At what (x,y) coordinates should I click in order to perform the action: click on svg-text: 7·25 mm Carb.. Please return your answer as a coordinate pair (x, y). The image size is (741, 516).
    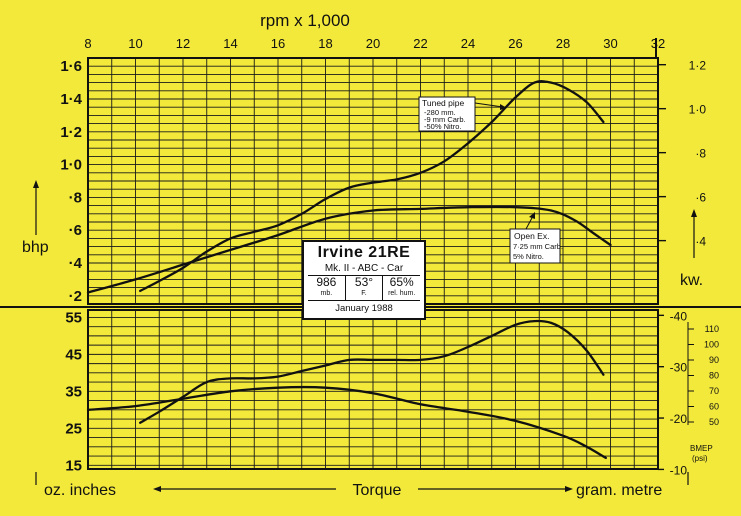
    Looking at the image, I should click on (538, 246).